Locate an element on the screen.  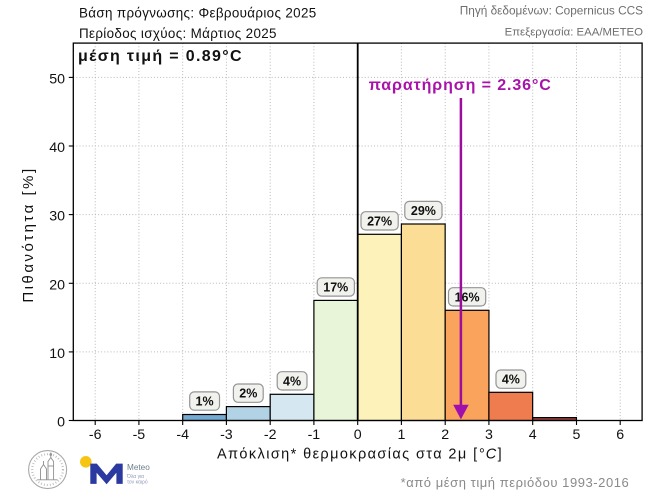
svg-text: Περίοδος ισχύος: Μάρτιος 2025 is located at coordinates (178, 33).